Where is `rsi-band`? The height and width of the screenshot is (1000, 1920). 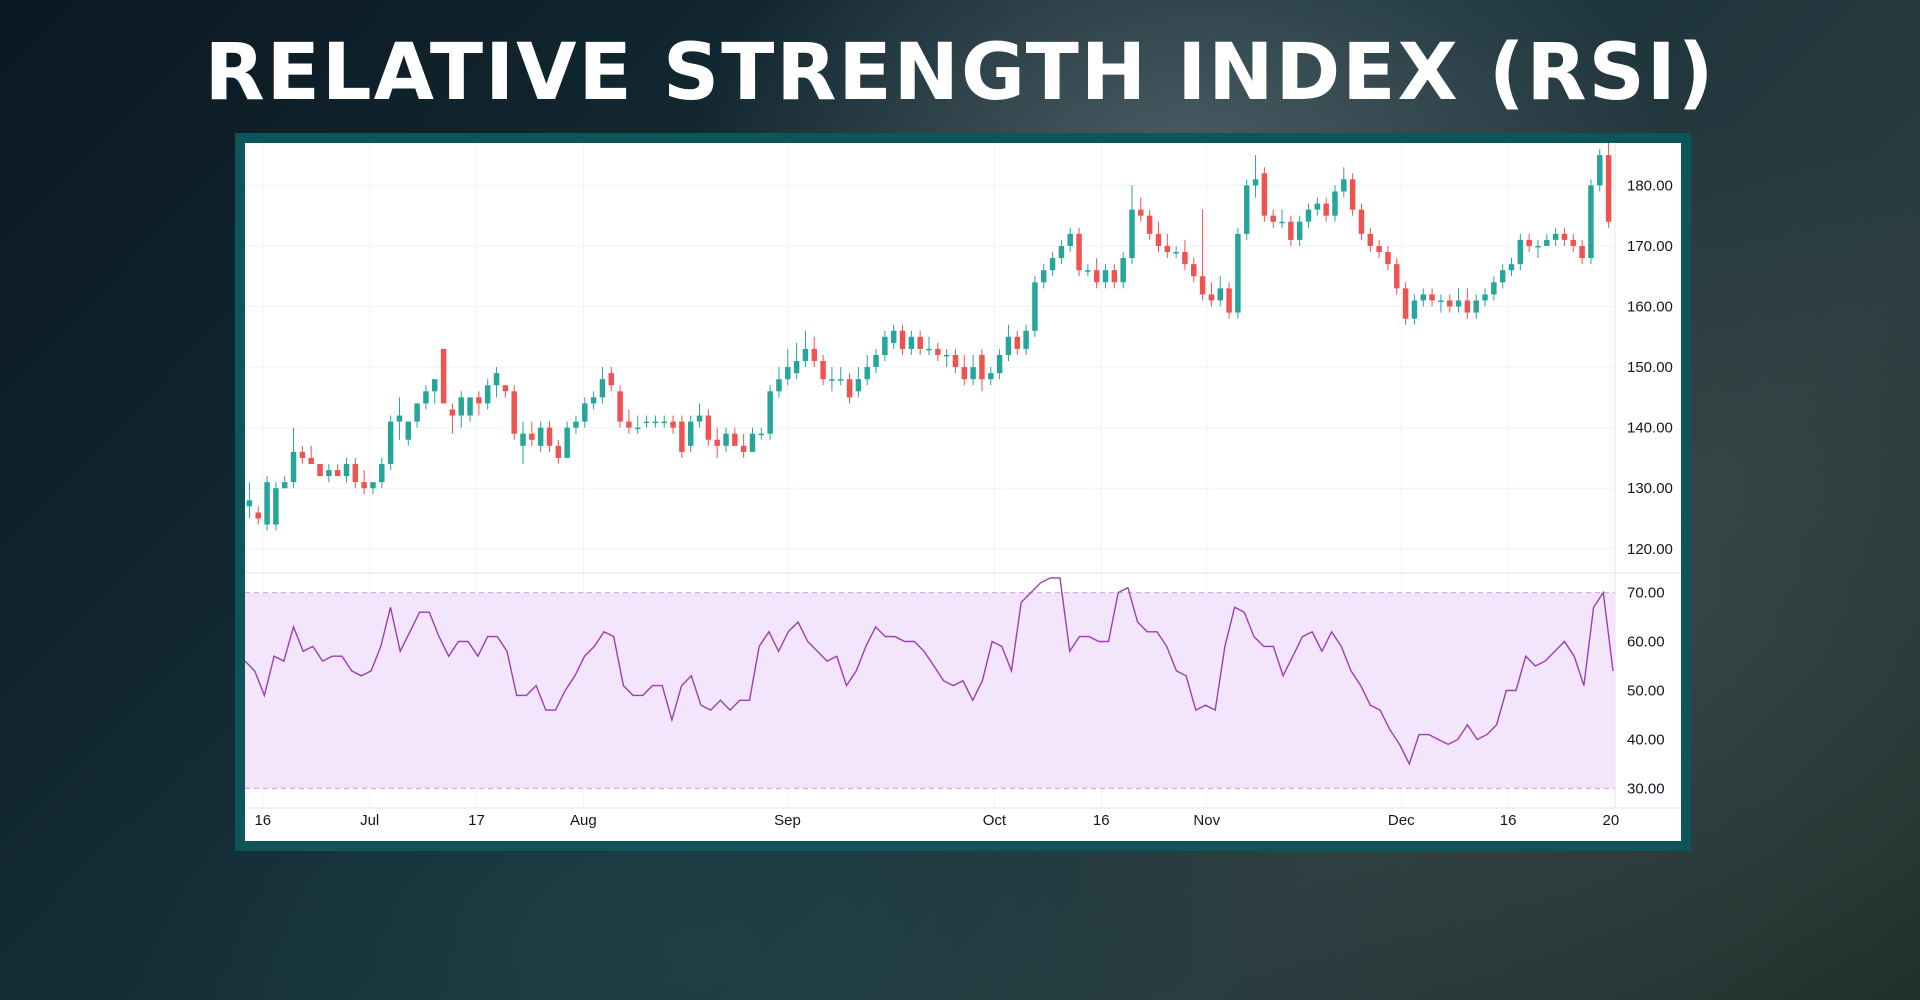 rsi-band is located at coordinates (930, 690).